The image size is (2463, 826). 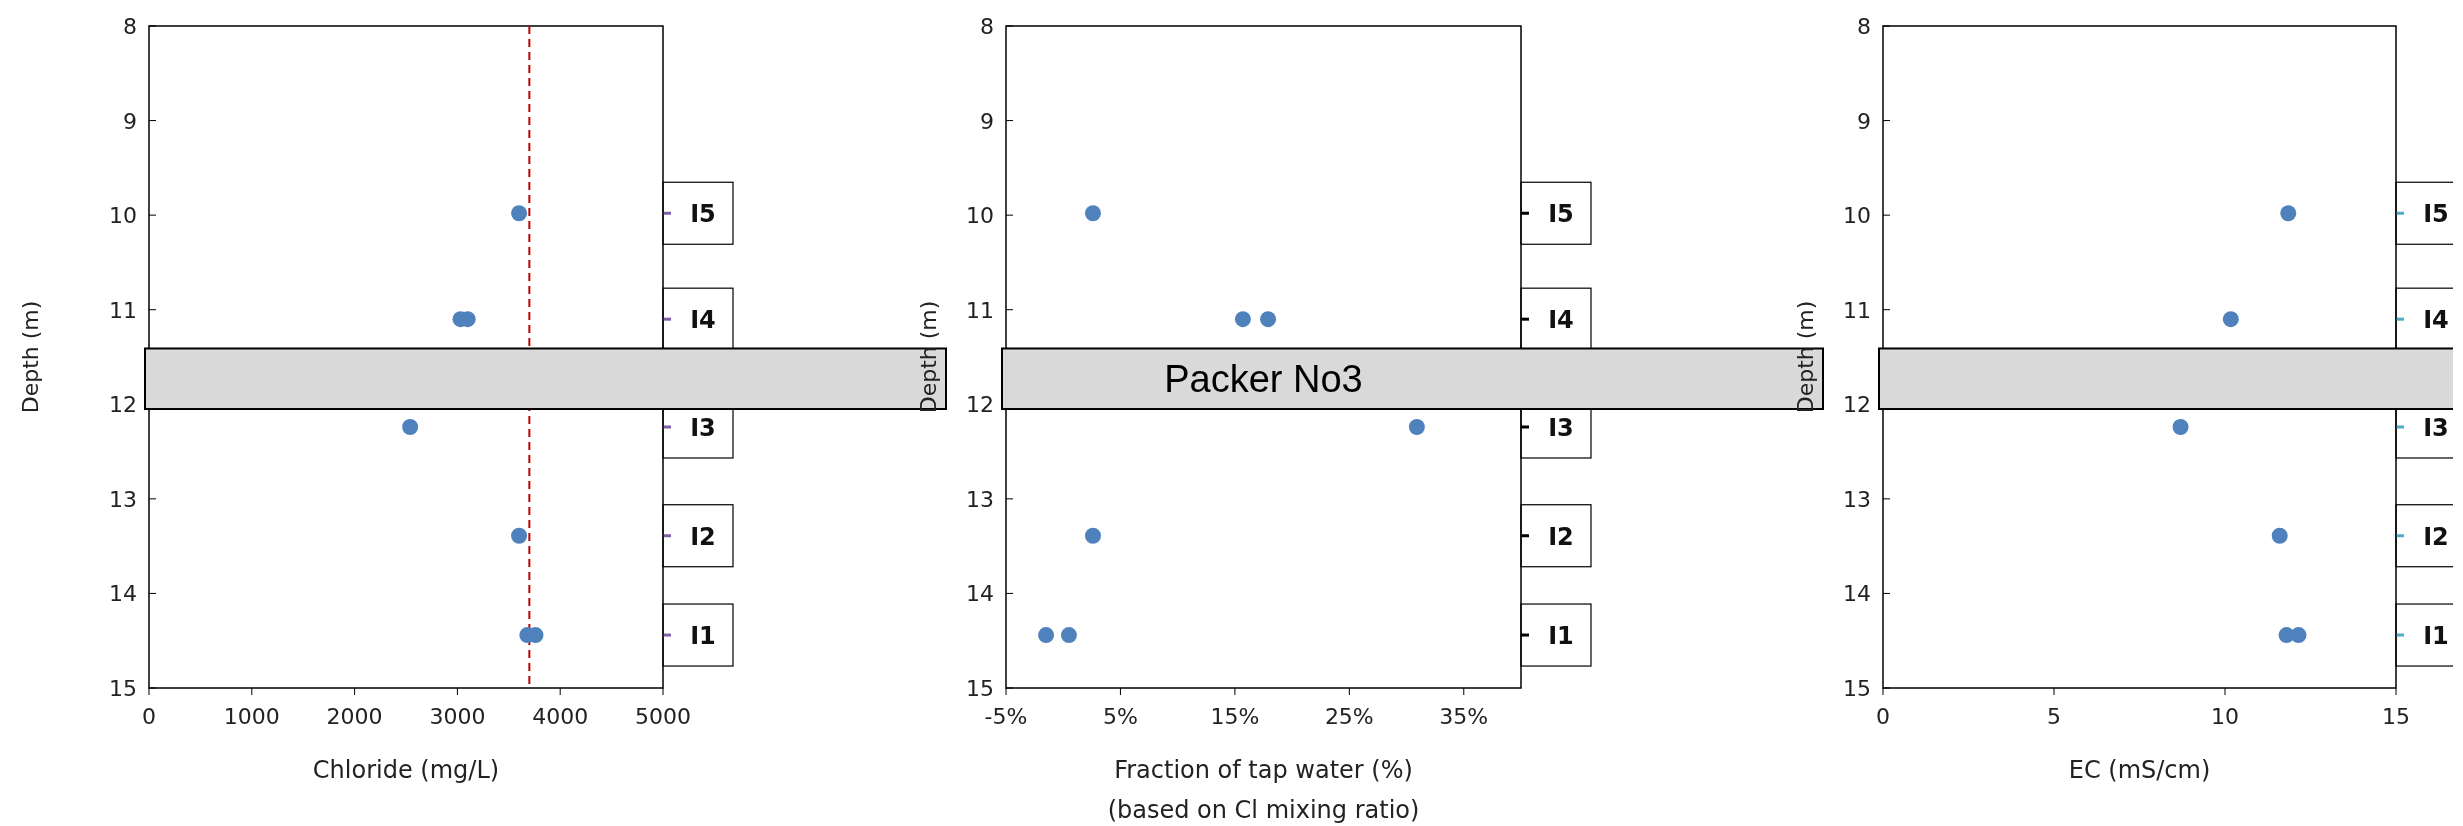 I want to click on x-tick-label: 1000, so click(x=251, y=716).